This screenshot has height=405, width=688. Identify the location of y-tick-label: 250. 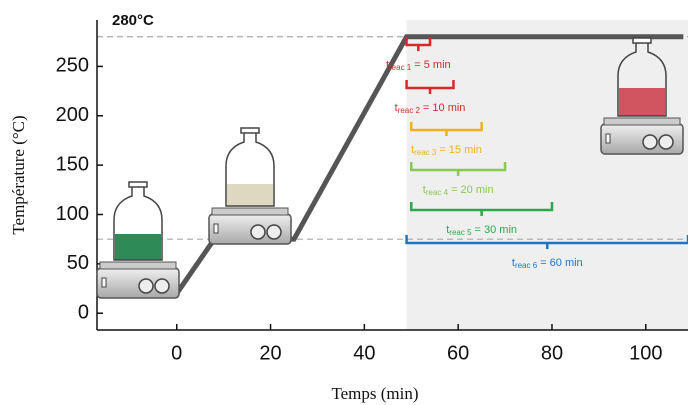
(72, 66).